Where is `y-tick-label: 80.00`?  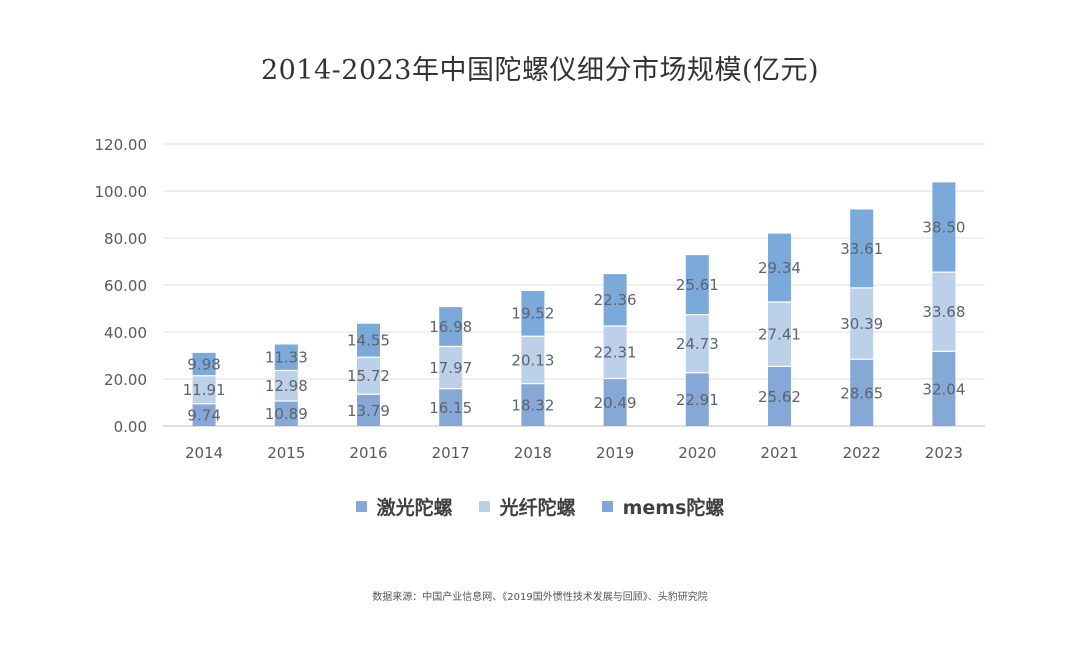 y-tick-label: 80.00 is located at coordinates (125, 239).